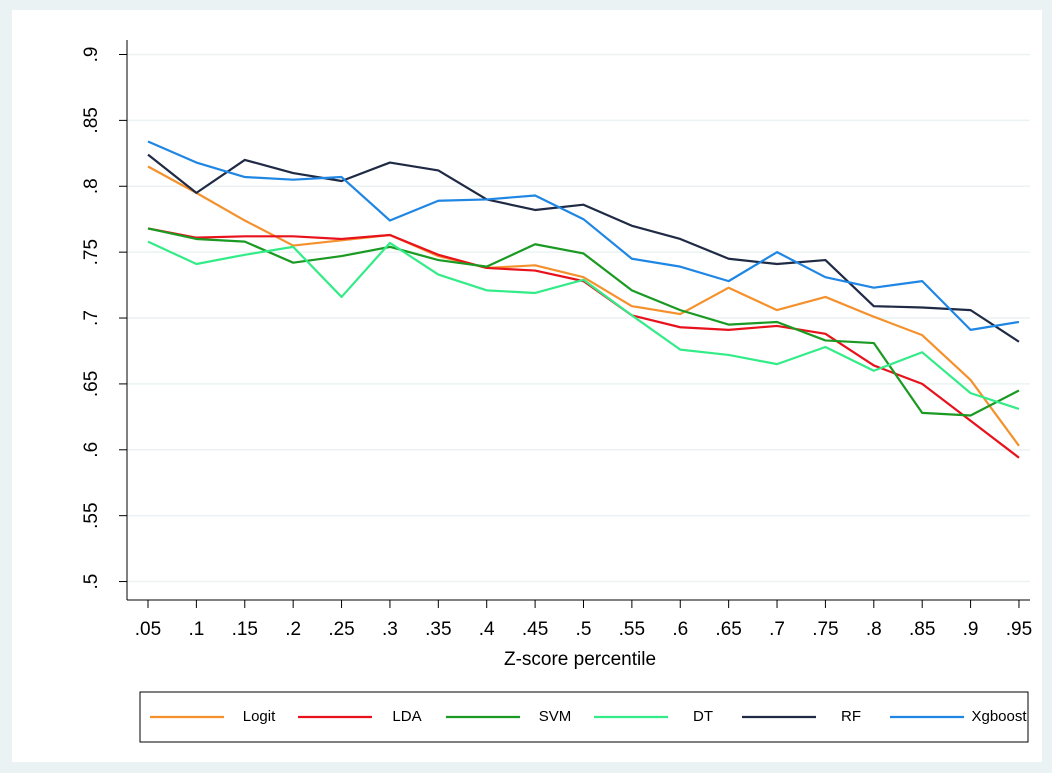 This screenshot has width=1052, height=773. Describe the element at coordinates (196, 629) in the screenshot. I see `x-tick-label: .1` at that location.